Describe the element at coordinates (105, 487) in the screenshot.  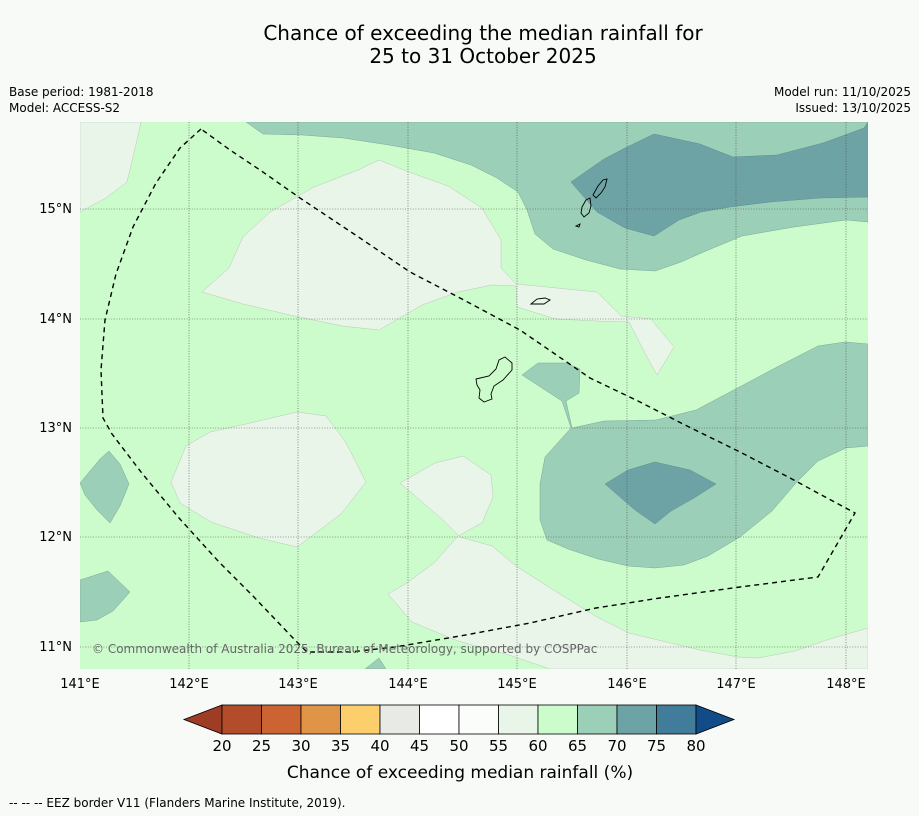
I see `region-65-70-west-blob` at that location.